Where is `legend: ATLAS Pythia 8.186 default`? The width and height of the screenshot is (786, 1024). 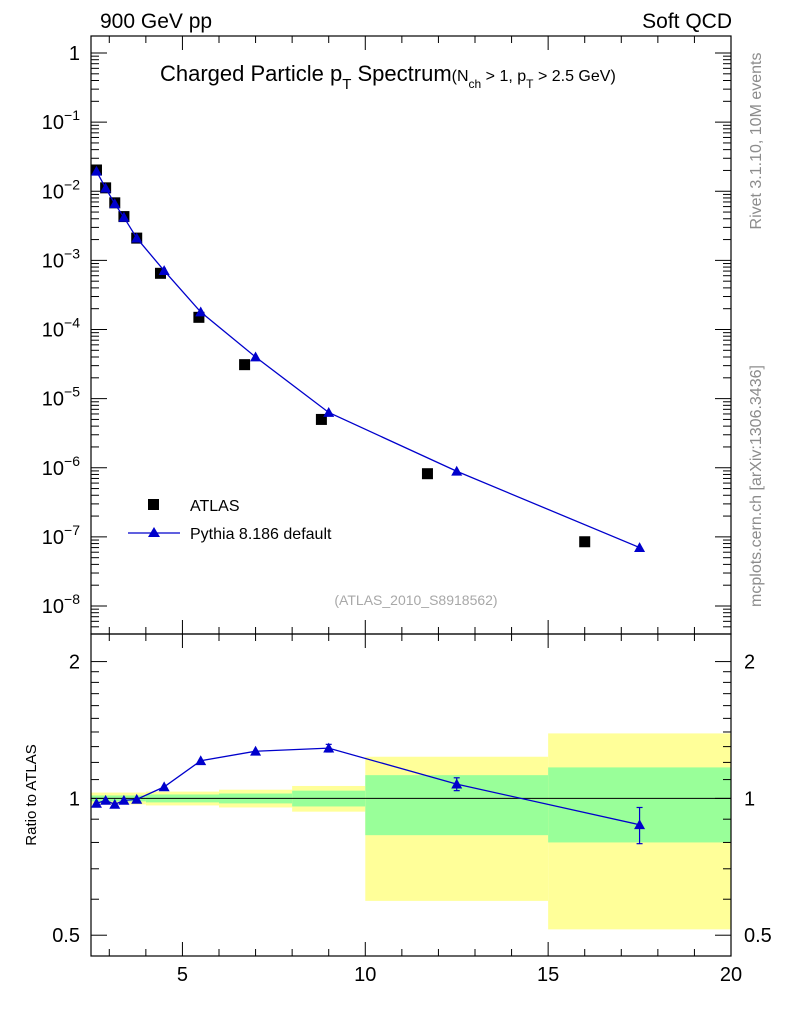
legend: ATLAS Pythia 8.186 default is located at coordinates (230, 520).